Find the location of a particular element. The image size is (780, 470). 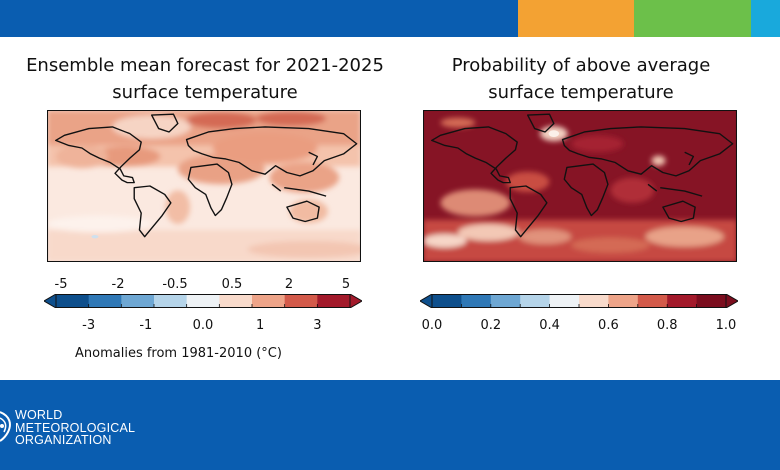

left-colorbar-arrow-high is located at coordinates (355, 301).